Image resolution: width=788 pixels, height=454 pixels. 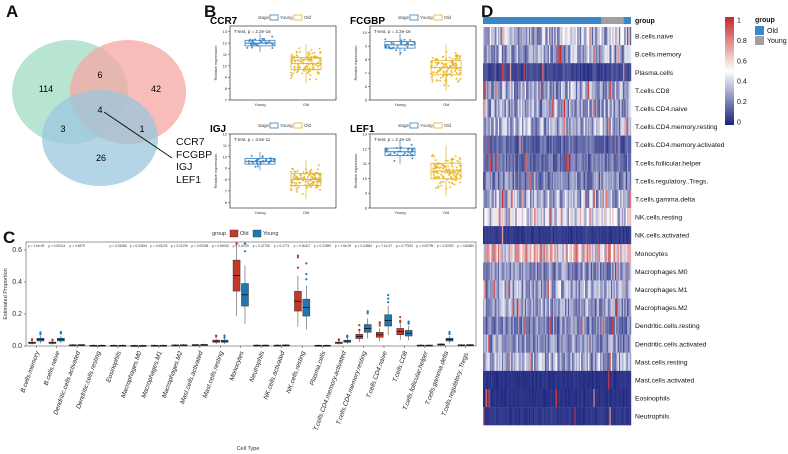 I want to click on pvalue-label: p = 0.09268, so click(x=199, y=246).